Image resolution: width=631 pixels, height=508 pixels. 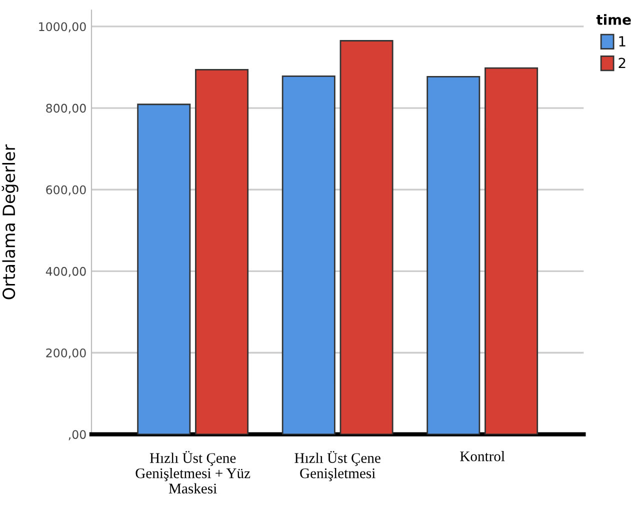 What do you see at coordinates (622, 63) in the screenshot?
I see `legend-label: 2` at bounding box center [622, 63].